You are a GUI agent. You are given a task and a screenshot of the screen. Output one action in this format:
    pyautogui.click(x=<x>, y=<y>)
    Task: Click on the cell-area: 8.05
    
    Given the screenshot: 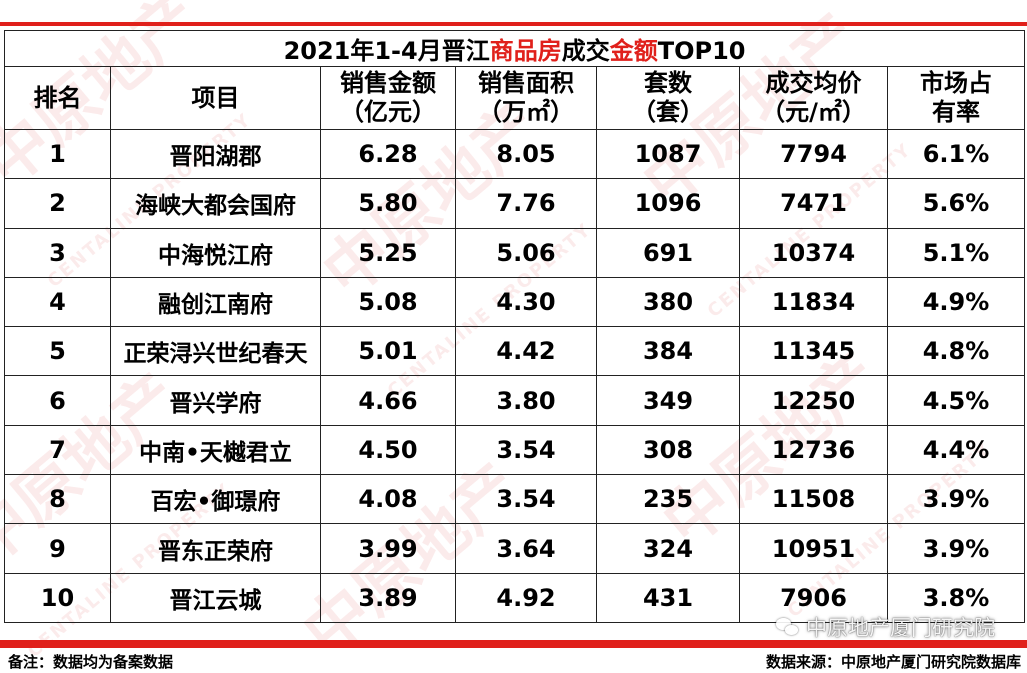 What is the action you would take?
    pyautogui.click(x=526, y=154)
    